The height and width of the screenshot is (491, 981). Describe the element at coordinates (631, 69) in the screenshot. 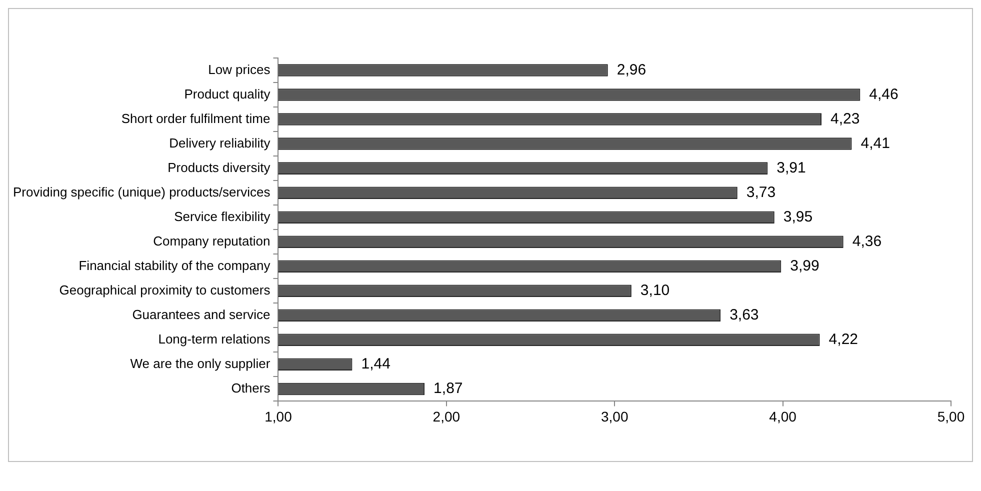

I see `data-label: 2,96` at that location.